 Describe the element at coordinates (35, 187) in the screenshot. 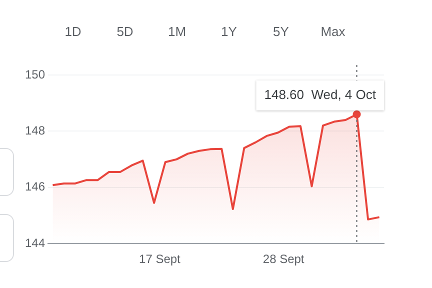

I see `y-tick-label: 146` at that location.